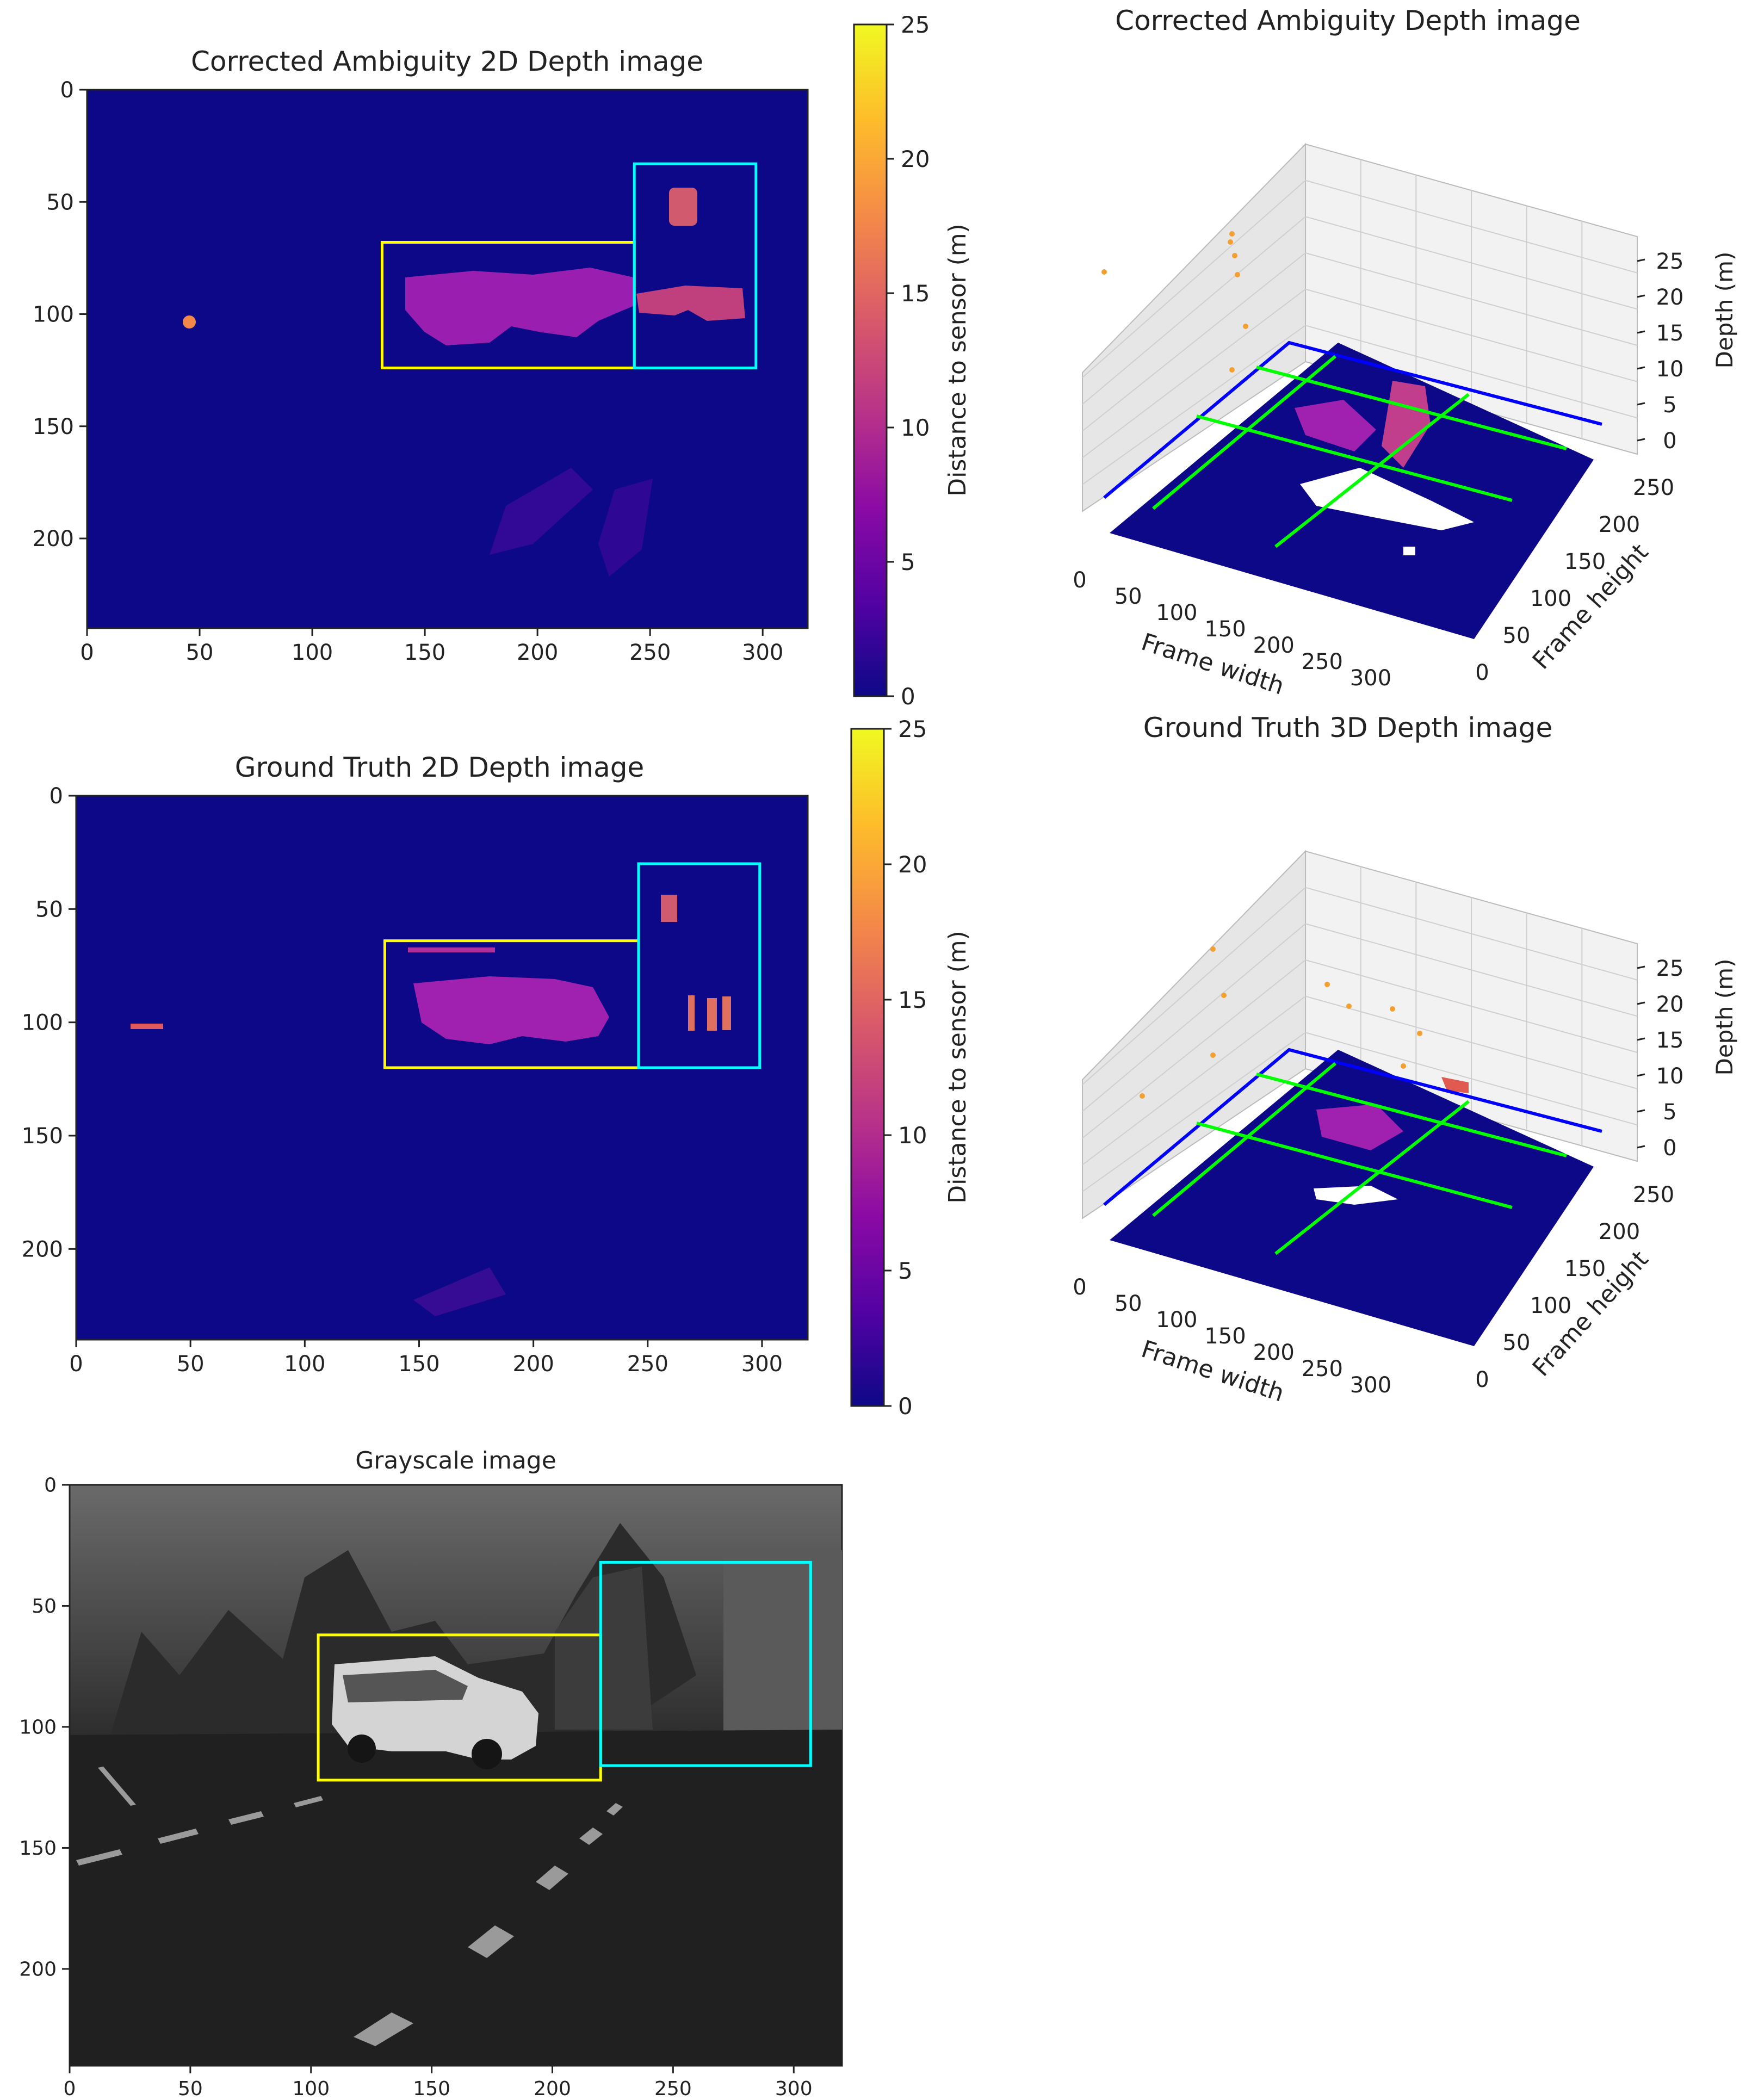 The width and height of the screenshot is (1752, 2100). What do you see at coordinates (459, 1291) in the screenshot?
I see `groundtruth-2d-road-points` at bounding box center [459, 1291].